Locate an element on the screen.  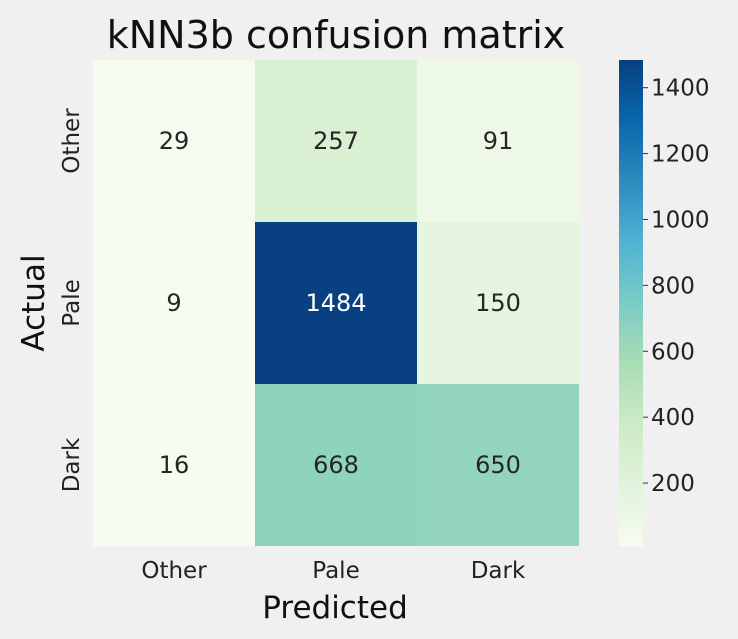
cell-value-label: 668 is located at coordinates (336, 465).